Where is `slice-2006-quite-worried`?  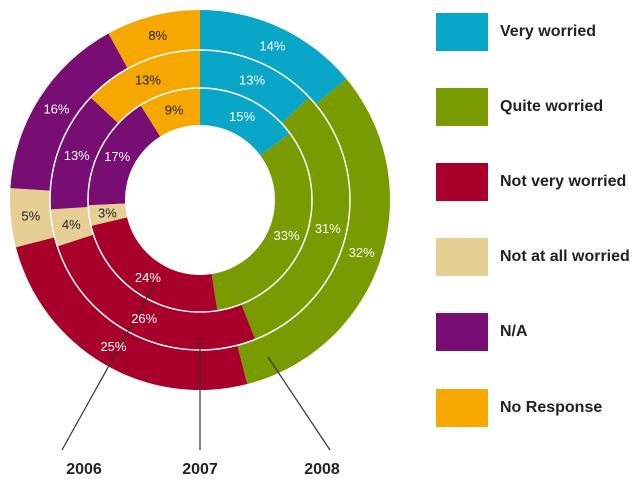
slice-2006-quite-worried is located at coordinates (262, 222).